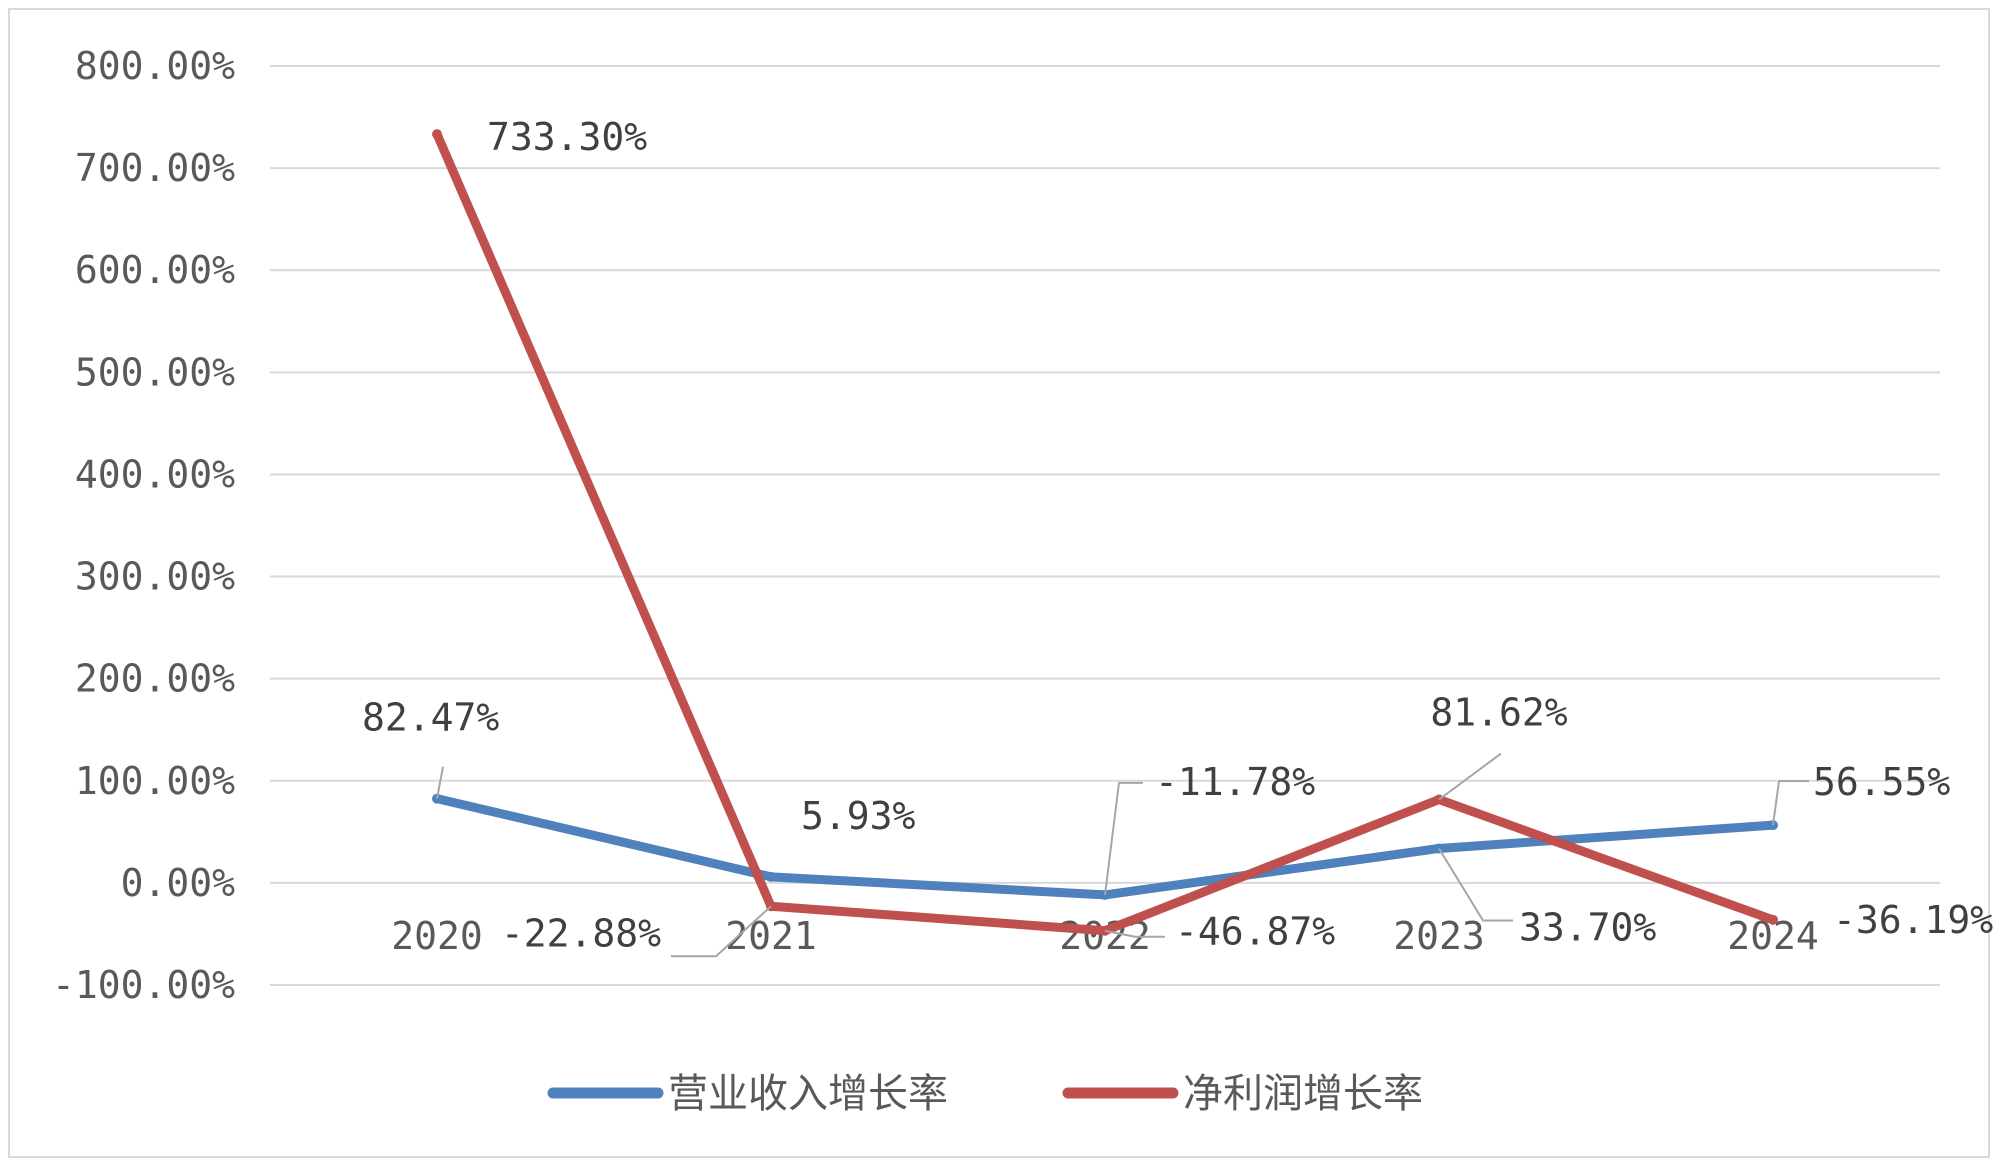  What do you see at coordinates (1255, 932) in the screenshot?
I see `data-label: -46.87%` at bounding box center [1255, 932].